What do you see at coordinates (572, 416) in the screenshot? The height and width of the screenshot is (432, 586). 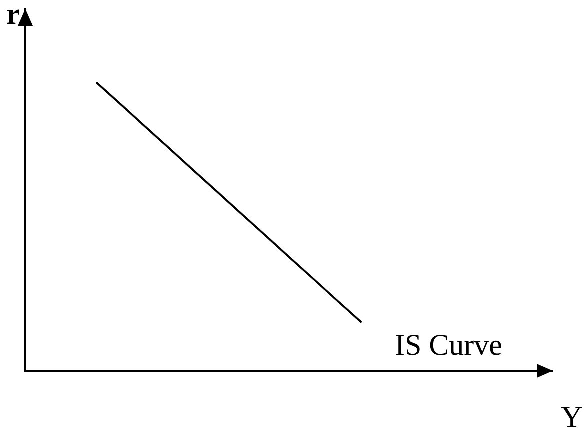 I see `x-axis-title: Y` at bounding box center [572, 416].